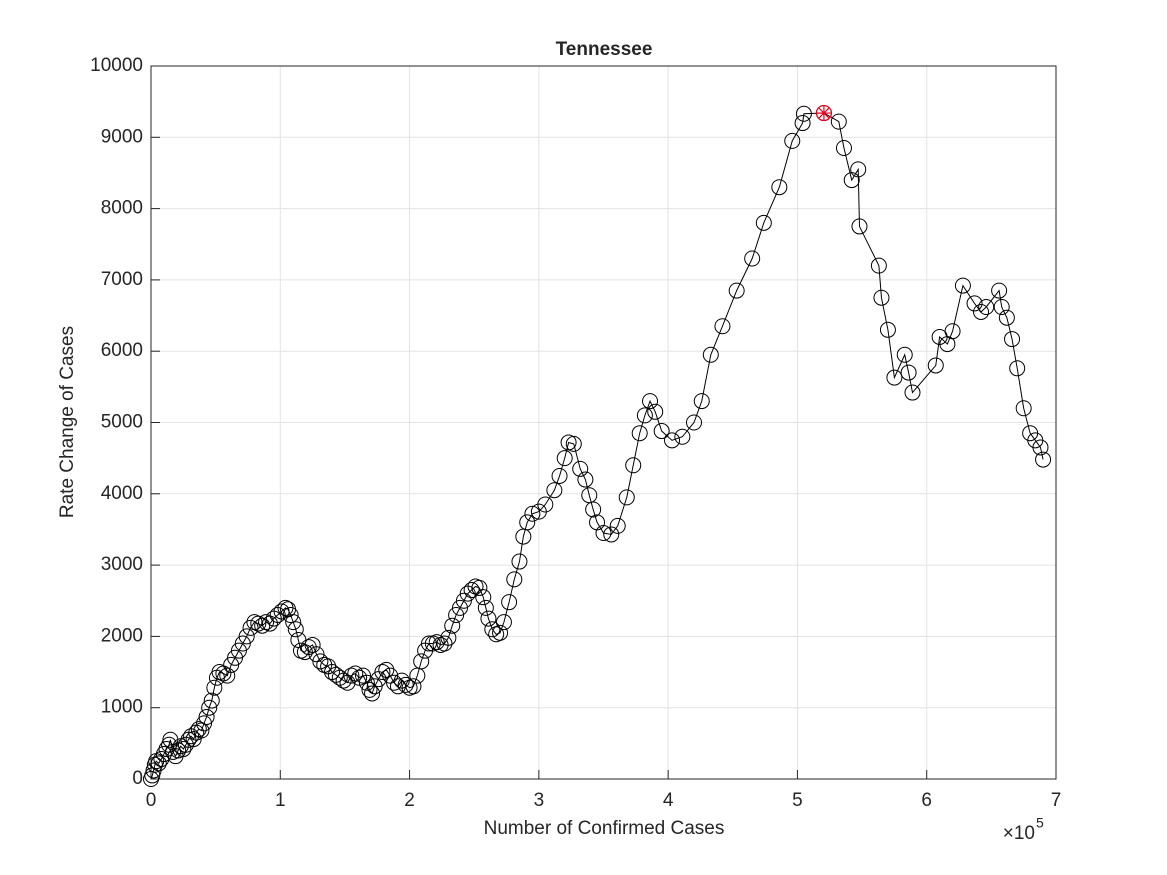  What do you see at coordinates (67, 422) in the screenshot?
I see `y-axis-label: Rate Change of Cases` at bounding box center [67, 422].